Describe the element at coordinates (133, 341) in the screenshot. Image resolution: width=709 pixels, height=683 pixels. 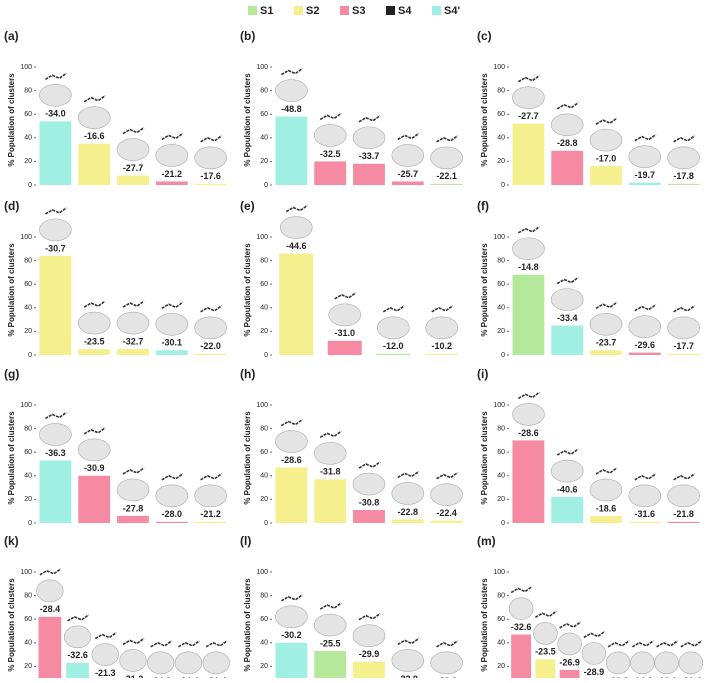
I see `energy-label: -32.7` at that location.